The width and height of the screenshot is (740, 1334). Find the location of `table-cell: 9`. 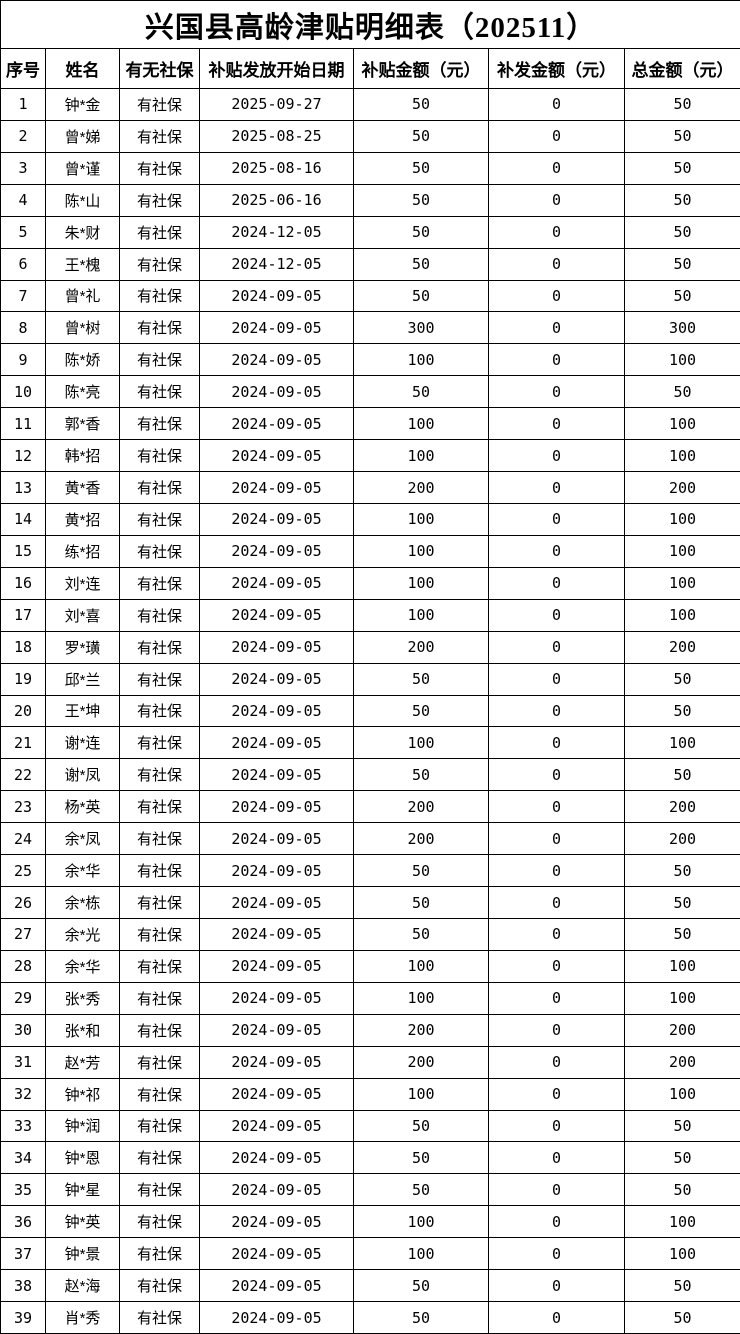

table-cell: 9 is located at coordinates (23, 360).